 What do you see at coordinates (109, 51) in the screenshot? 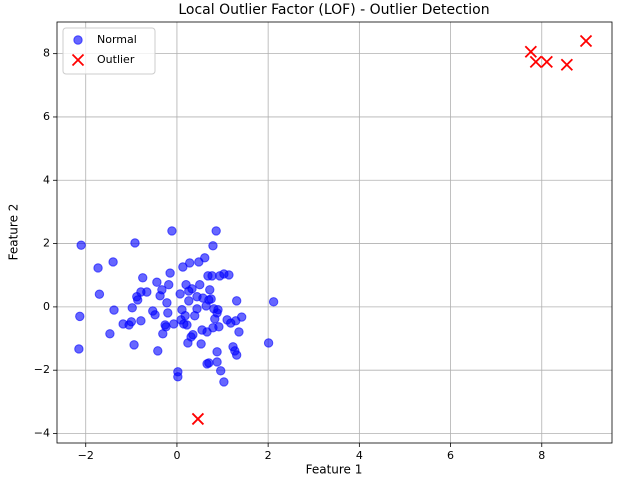
I see `legend-box` at bounding box center [109, 51].